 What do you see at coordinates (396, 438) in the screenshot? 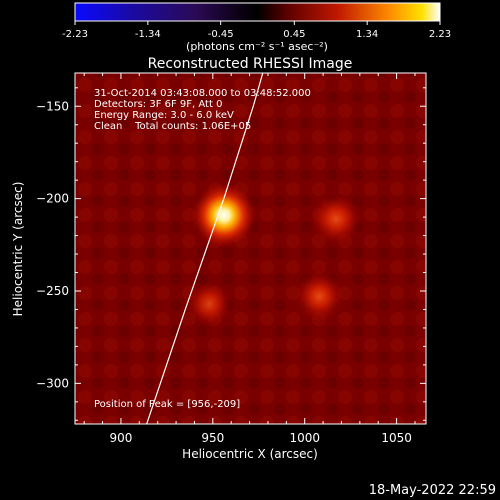
I see `x-tick-label: 1050` at bounding box center [396, 438].